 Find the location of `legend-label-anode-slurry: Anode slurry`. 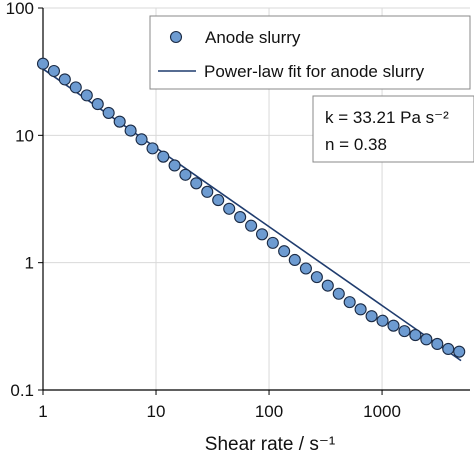

legend-label-anode-slurry: Anode slurry is located at coordinates (253, 37).